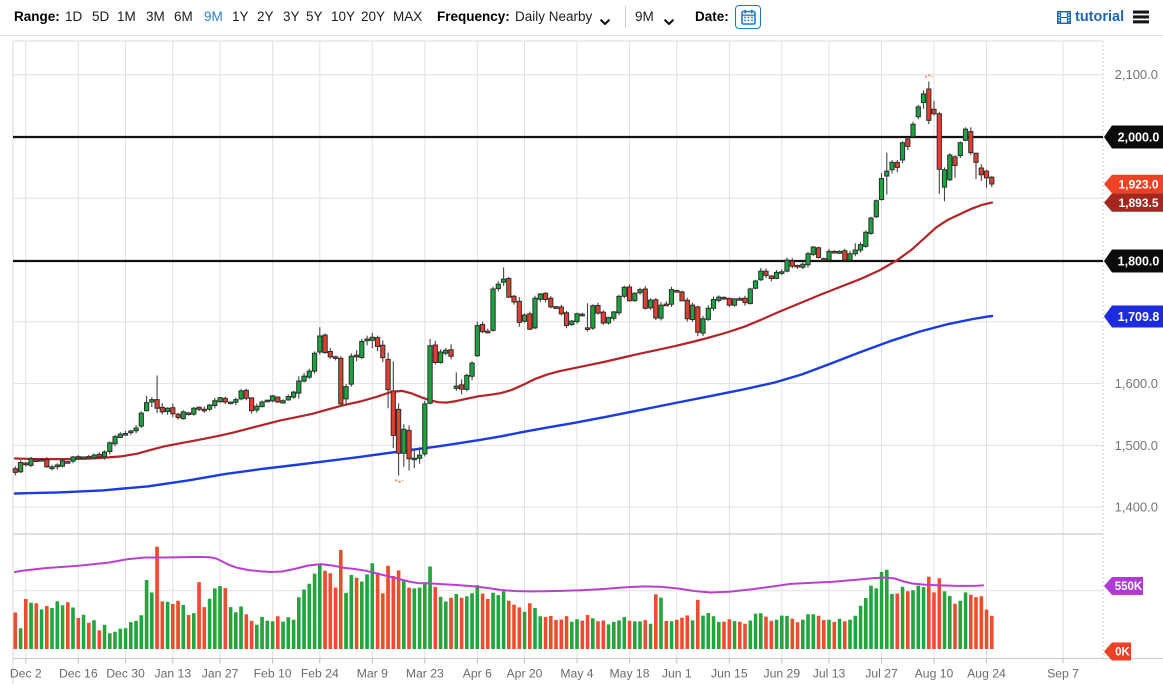 The height and width of the screenshot is (684, 1163). Describe the element at coordinates (26, 674) in the screenshot. I see `svg-text: Dec 2` at that location.